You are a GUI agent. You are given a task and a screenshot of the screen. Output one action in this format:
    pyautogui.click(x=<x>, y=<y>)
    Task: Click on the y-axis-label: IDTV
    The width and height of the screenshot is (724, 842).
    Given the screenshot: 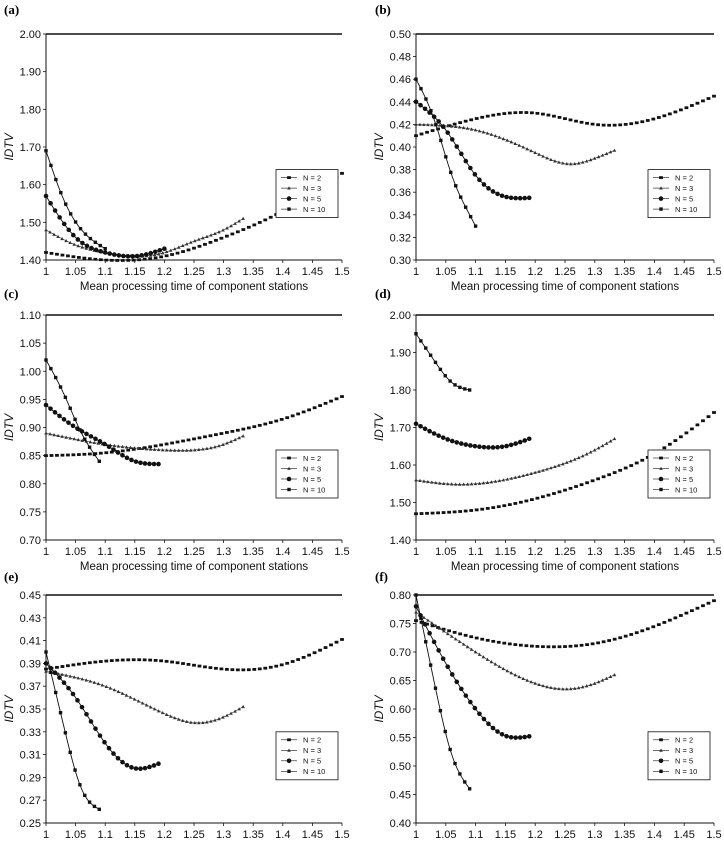 What is the action you would take?
    pyautogui.click(x=379, y=427)
    